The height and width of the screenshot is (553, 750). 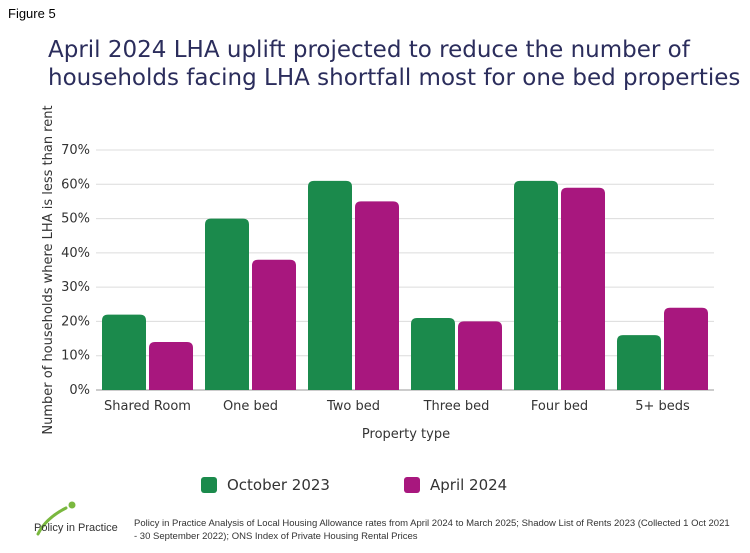 I want to click on y-tick-label: 20%, so click(x=75, y=321).